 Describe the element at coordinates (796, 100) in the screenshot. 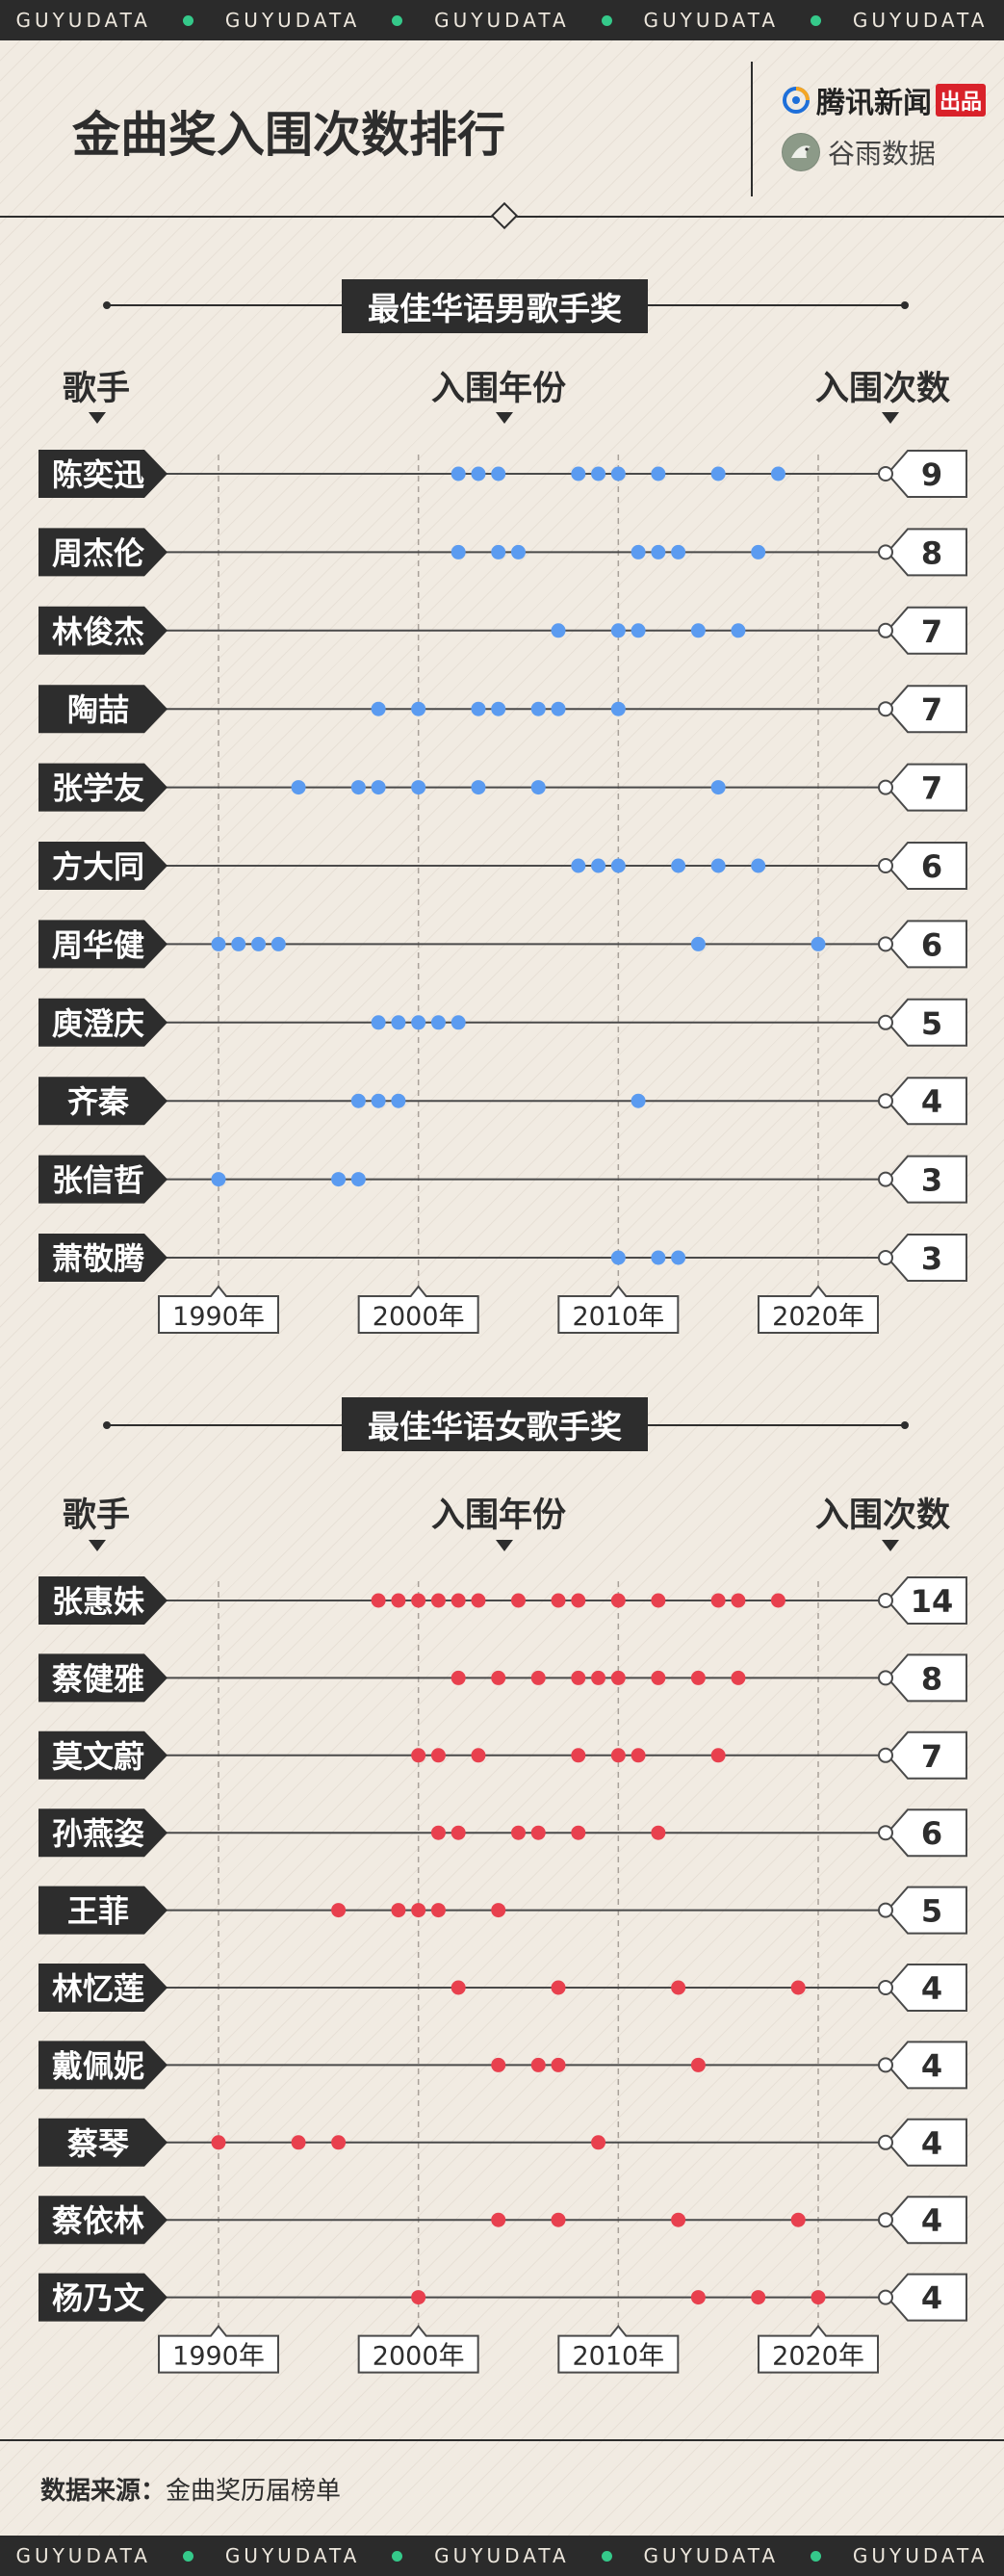

I see `tencent-news-icon` at that location.